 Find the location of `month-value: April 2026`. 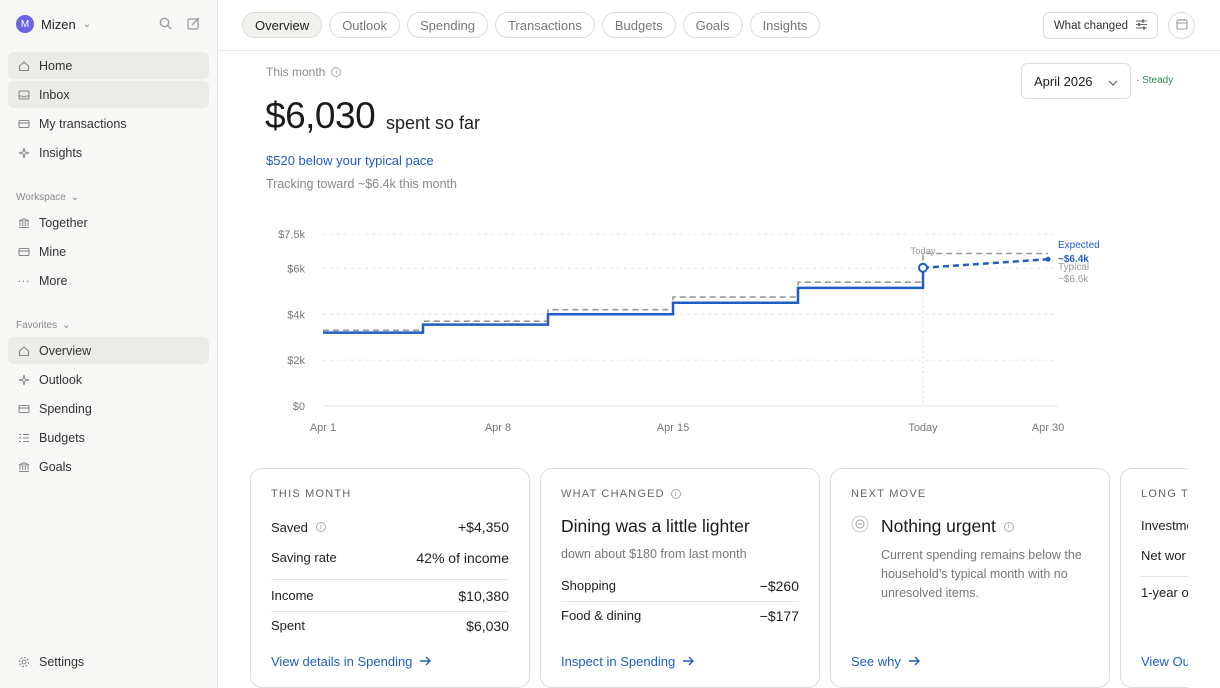

month-value: April 2026 is located at coordinates (1063, 81).